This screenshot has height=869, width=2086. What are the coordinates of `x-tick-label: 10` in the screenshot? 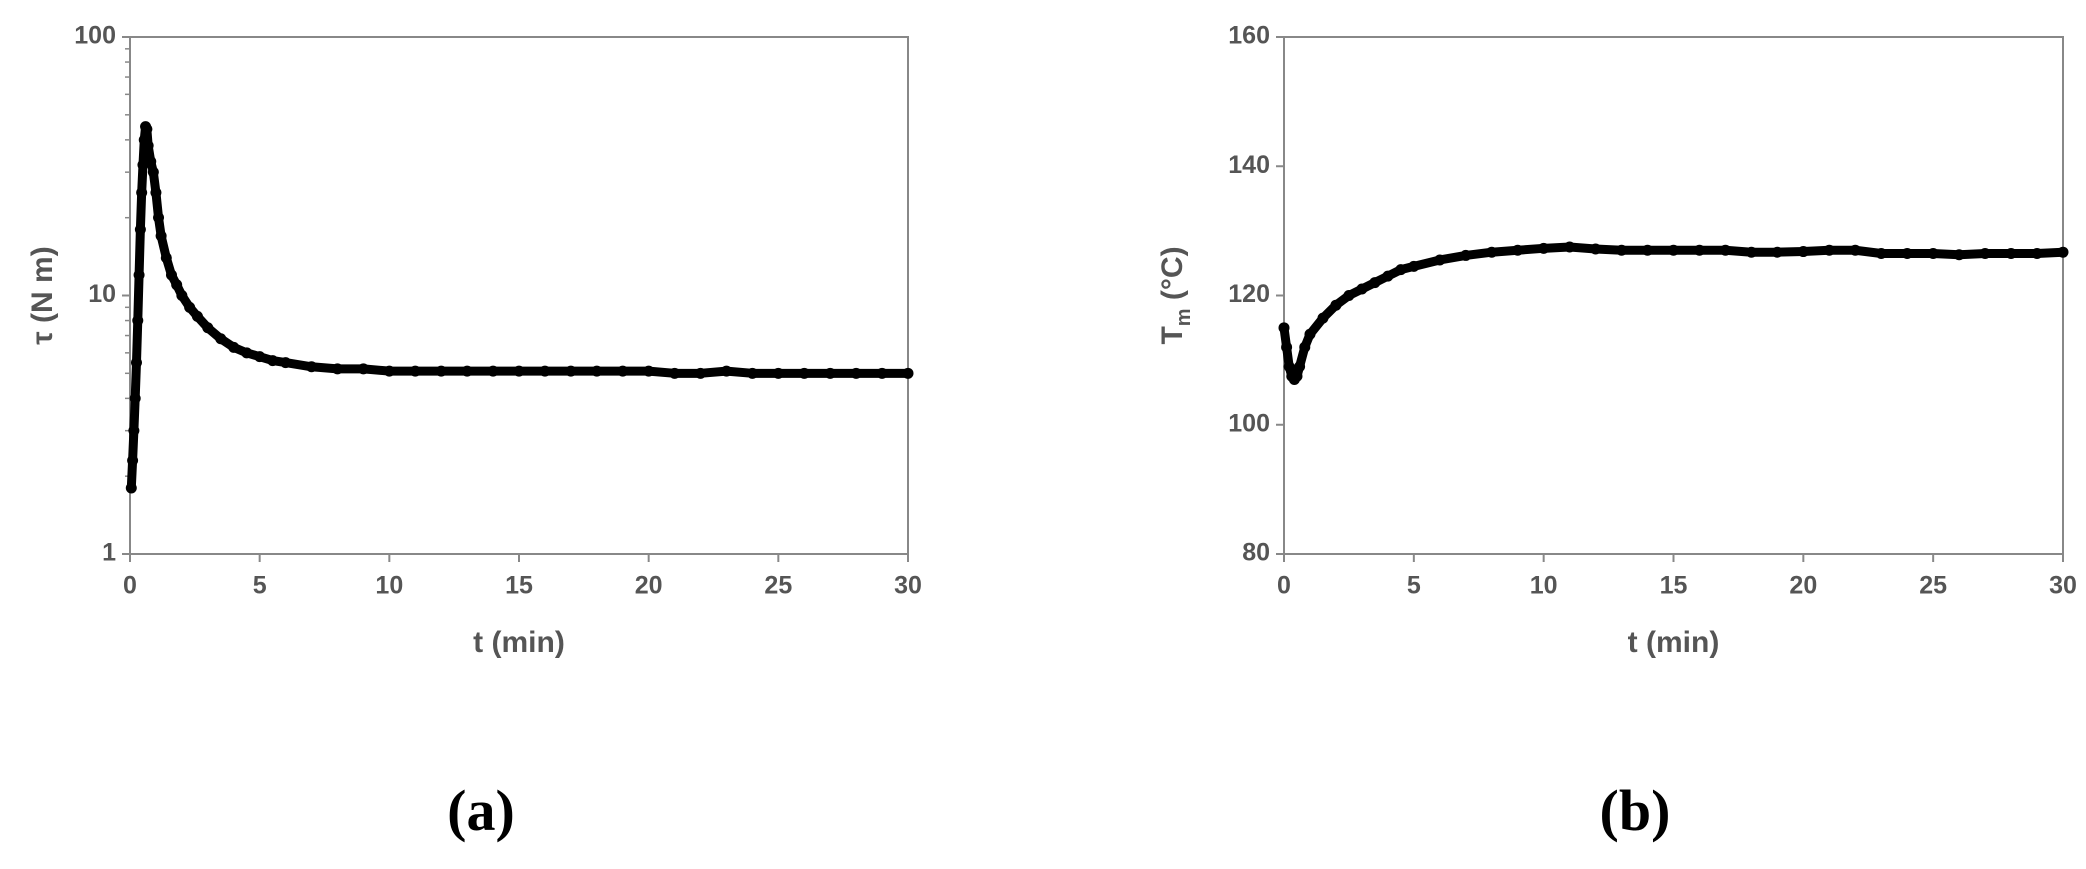 It's located at (389, 586).